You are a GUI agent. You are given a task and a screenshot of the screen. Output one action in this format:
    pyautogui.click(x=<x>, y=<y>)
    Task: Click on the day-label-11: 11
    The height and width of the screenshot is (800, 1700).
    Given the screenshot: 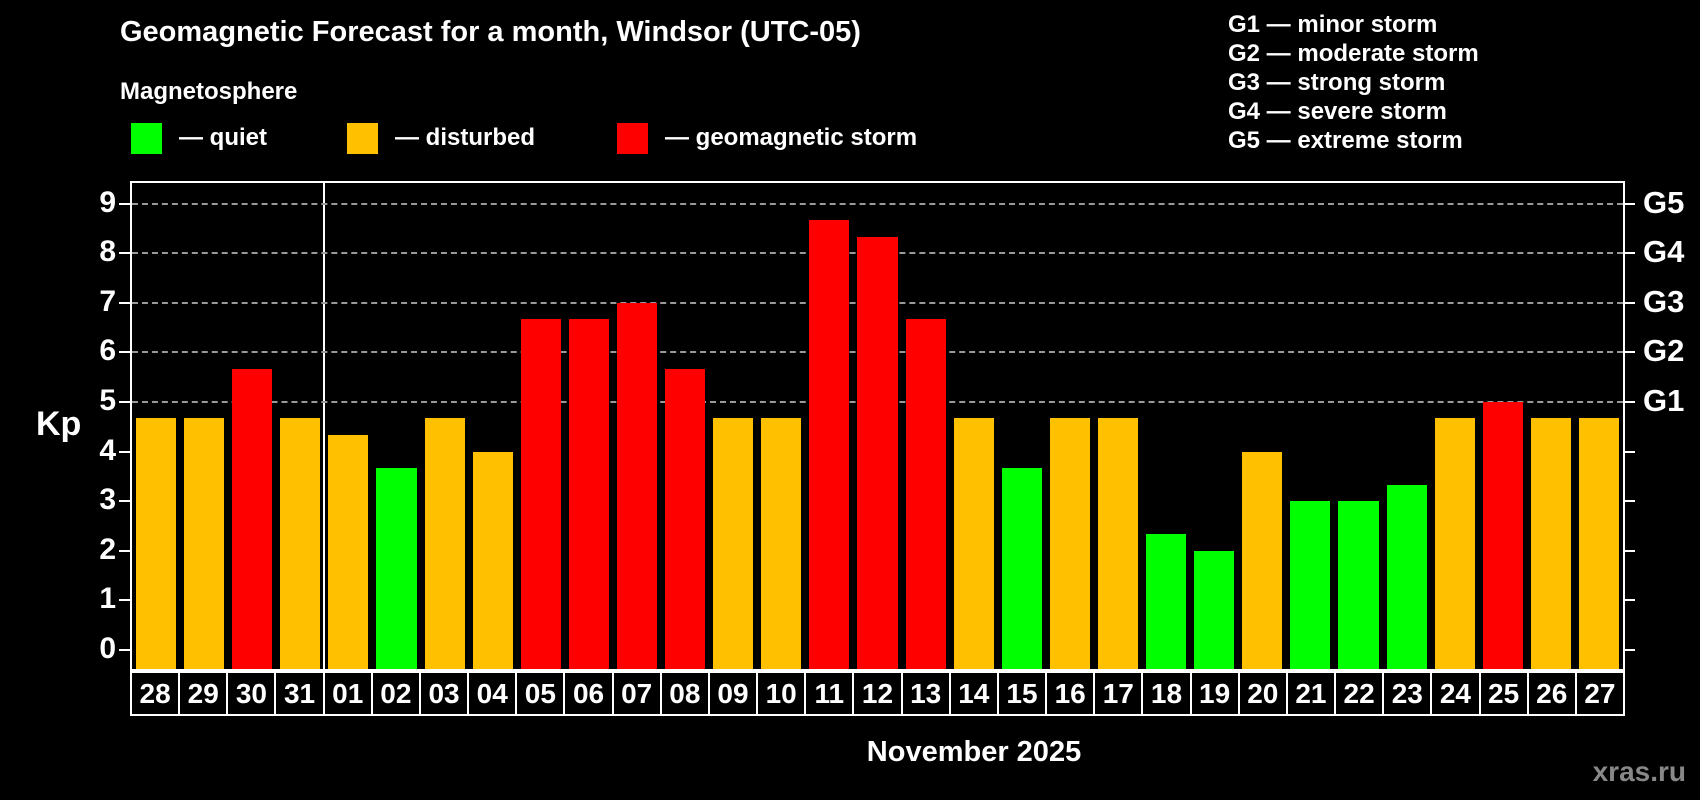 What is the action you would take?
    pyautogui.click(x=829, y=693)
    